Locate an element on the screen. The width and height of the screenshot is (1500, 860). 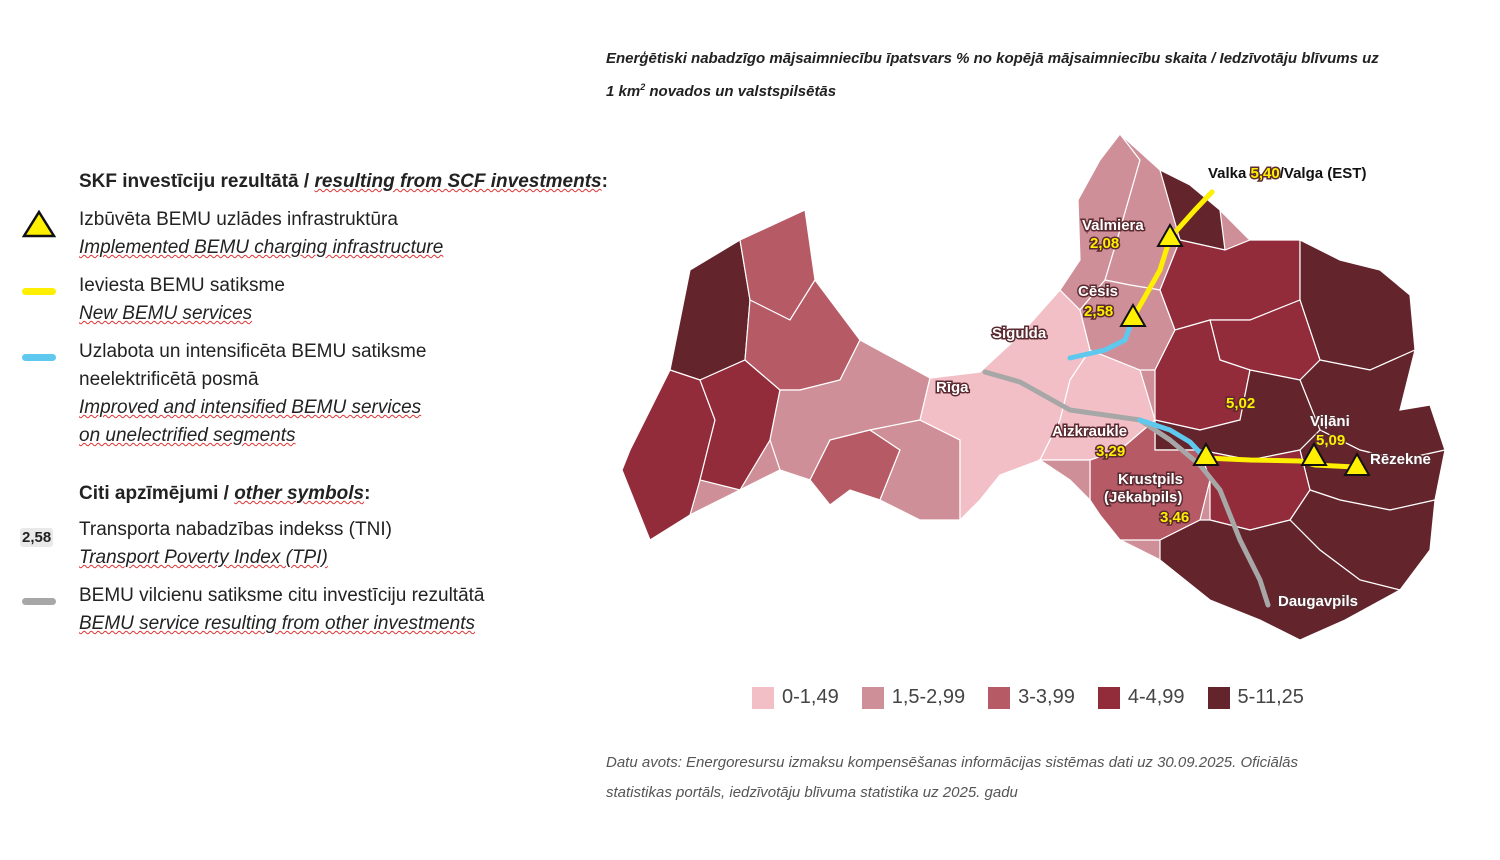
legend-item-improved-lv1: Uzlabota un intensificēta BEMU satiksme is located at coordinates (253, 351).